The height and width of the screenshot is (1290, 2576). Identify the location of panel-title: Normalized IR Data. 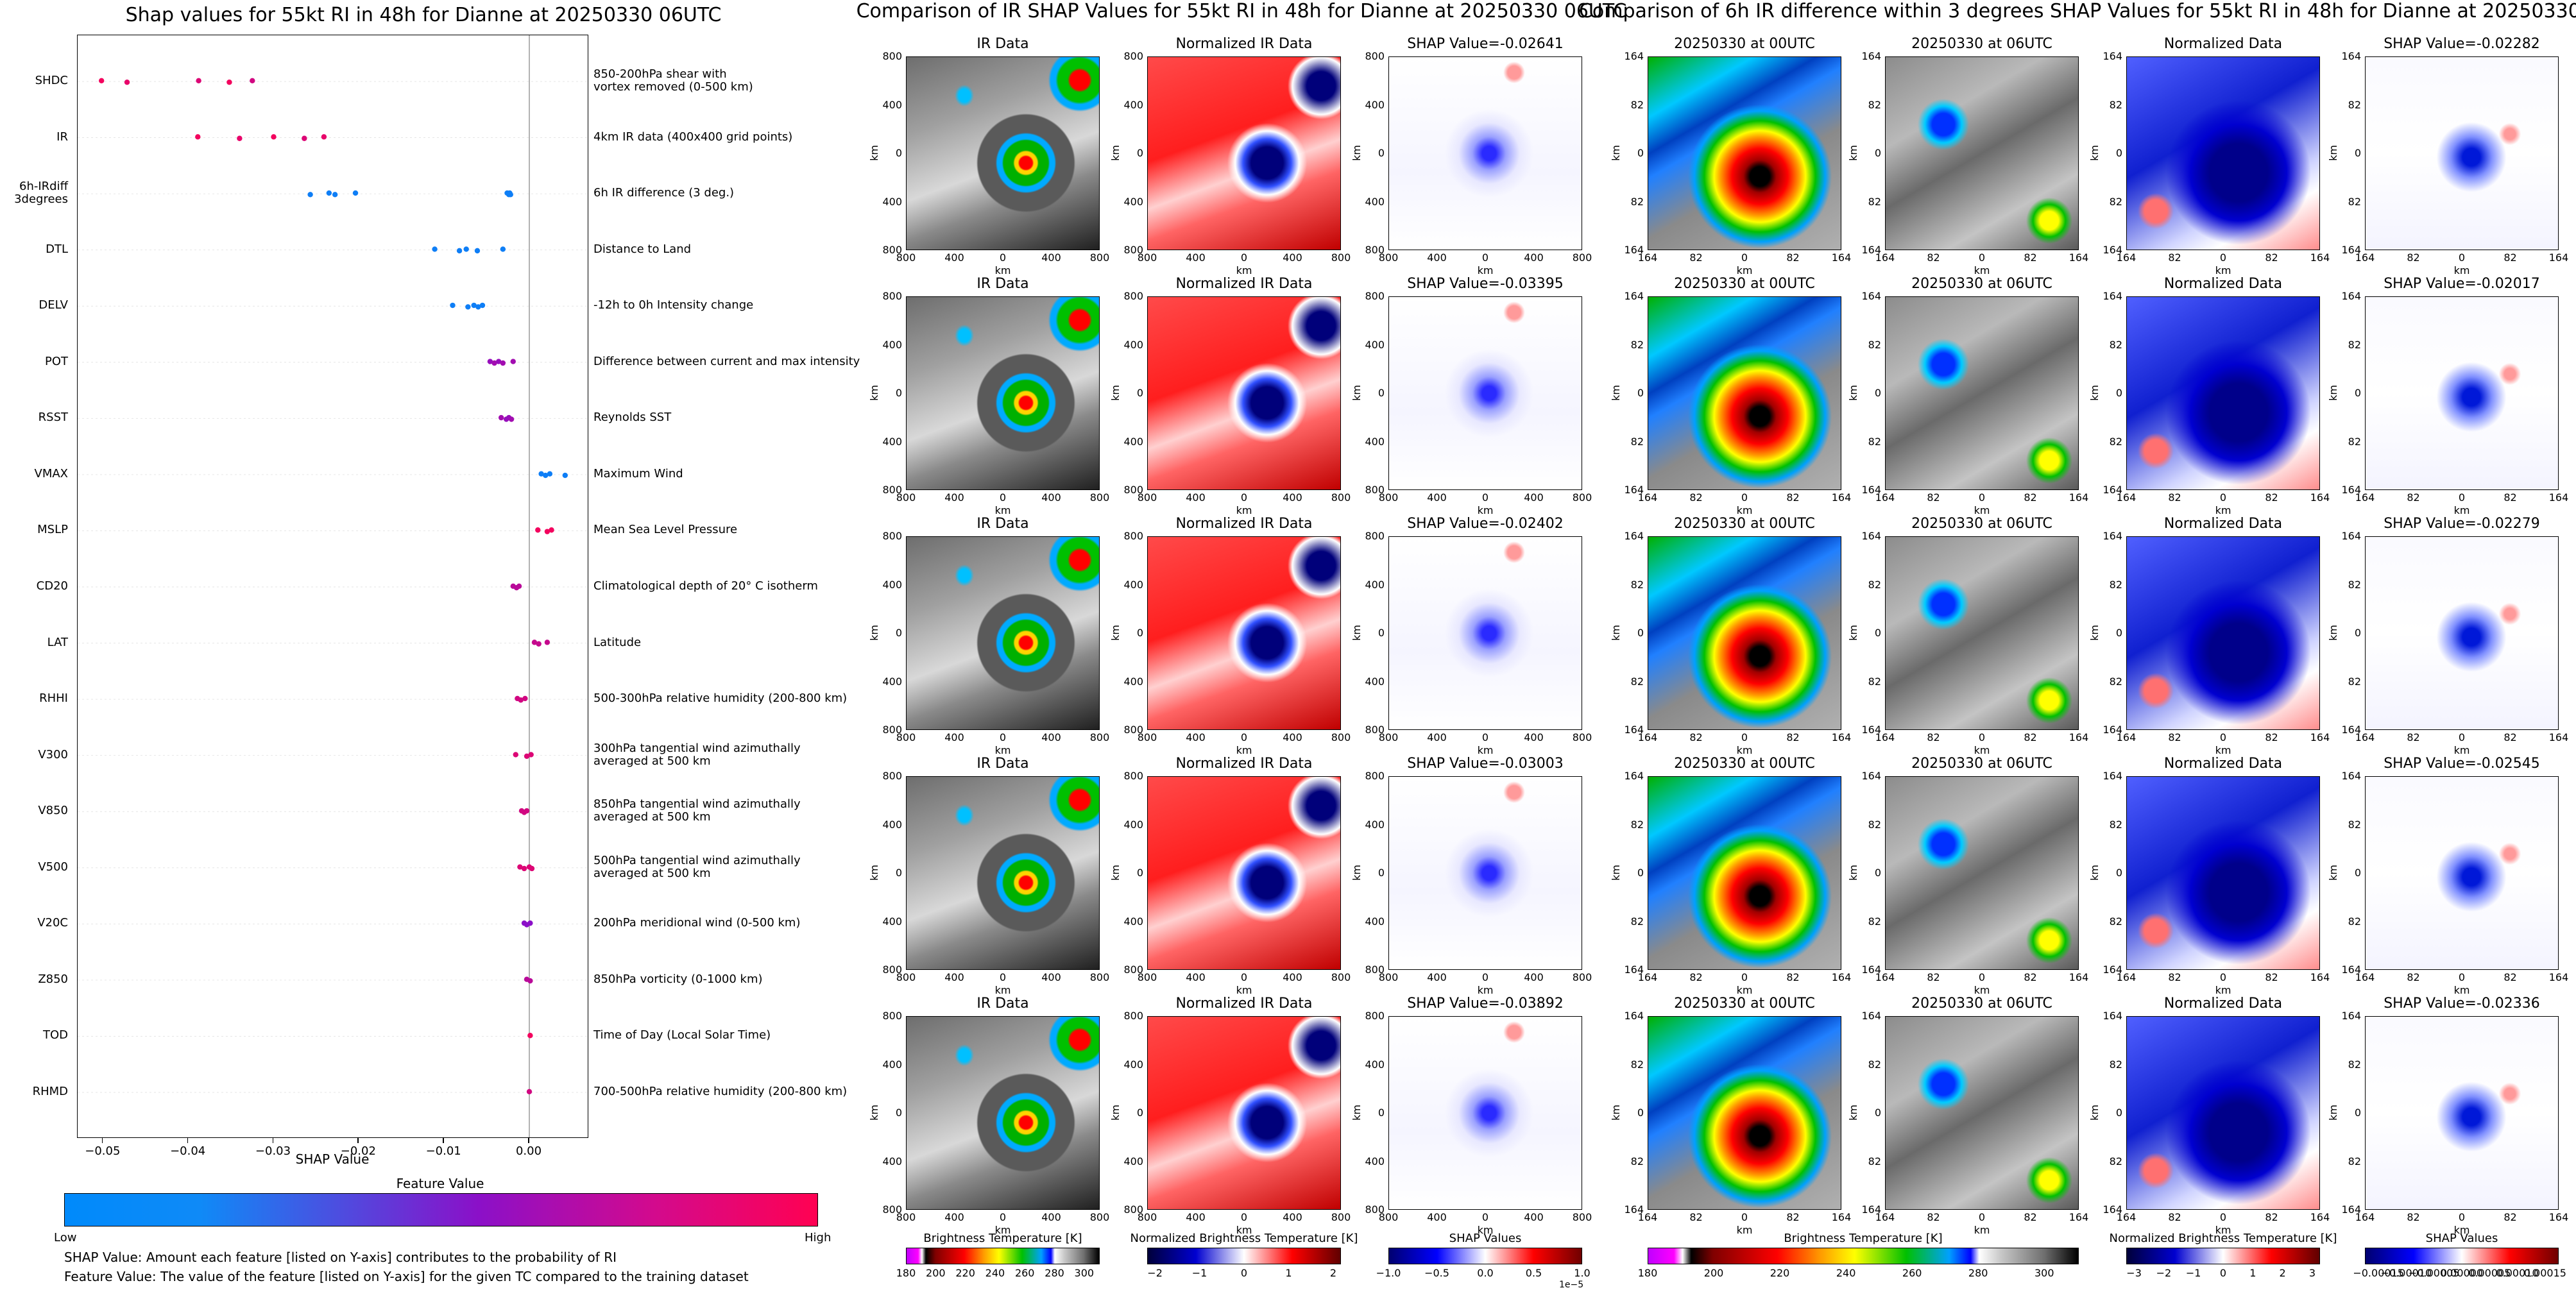
(1244, 1004).